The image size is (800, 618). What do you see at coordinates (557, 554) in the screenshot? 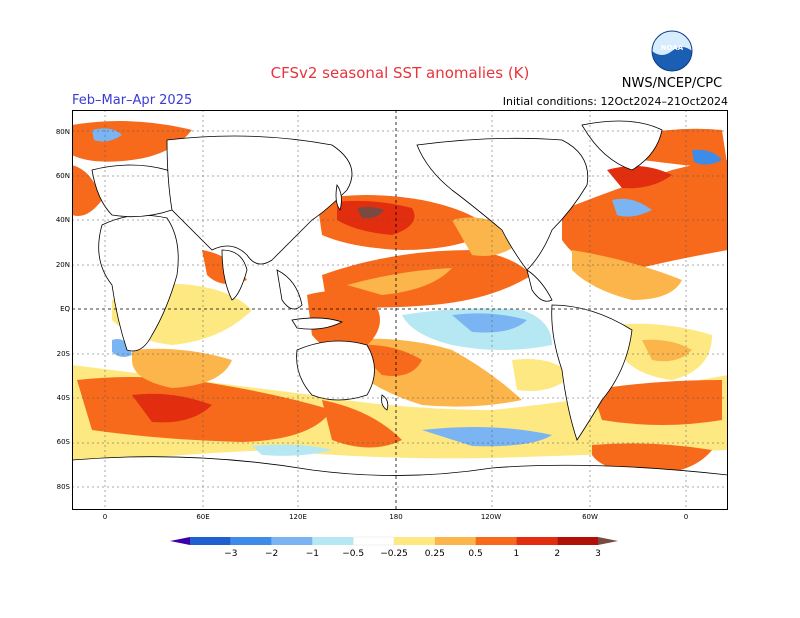
I see `legend-label: 2` at bounding box center [557, 554].